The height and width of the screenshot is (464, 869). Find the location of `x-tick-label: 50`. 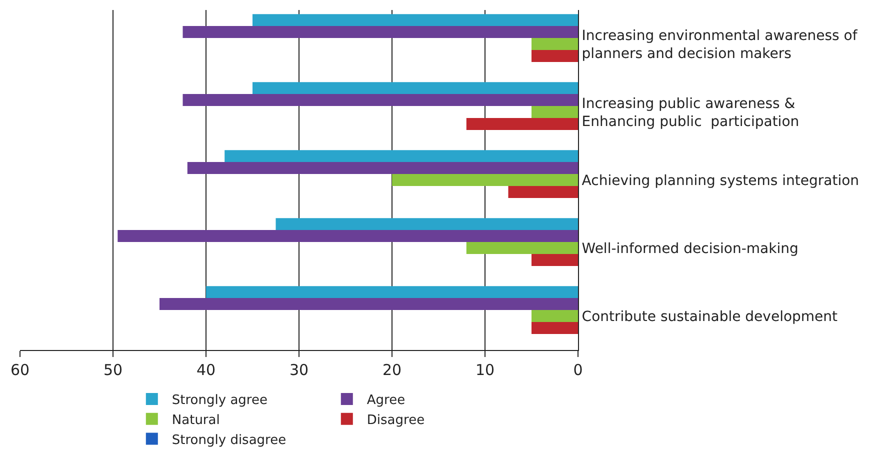

x-tick-label: 50 is located at coordinates (113, 370).